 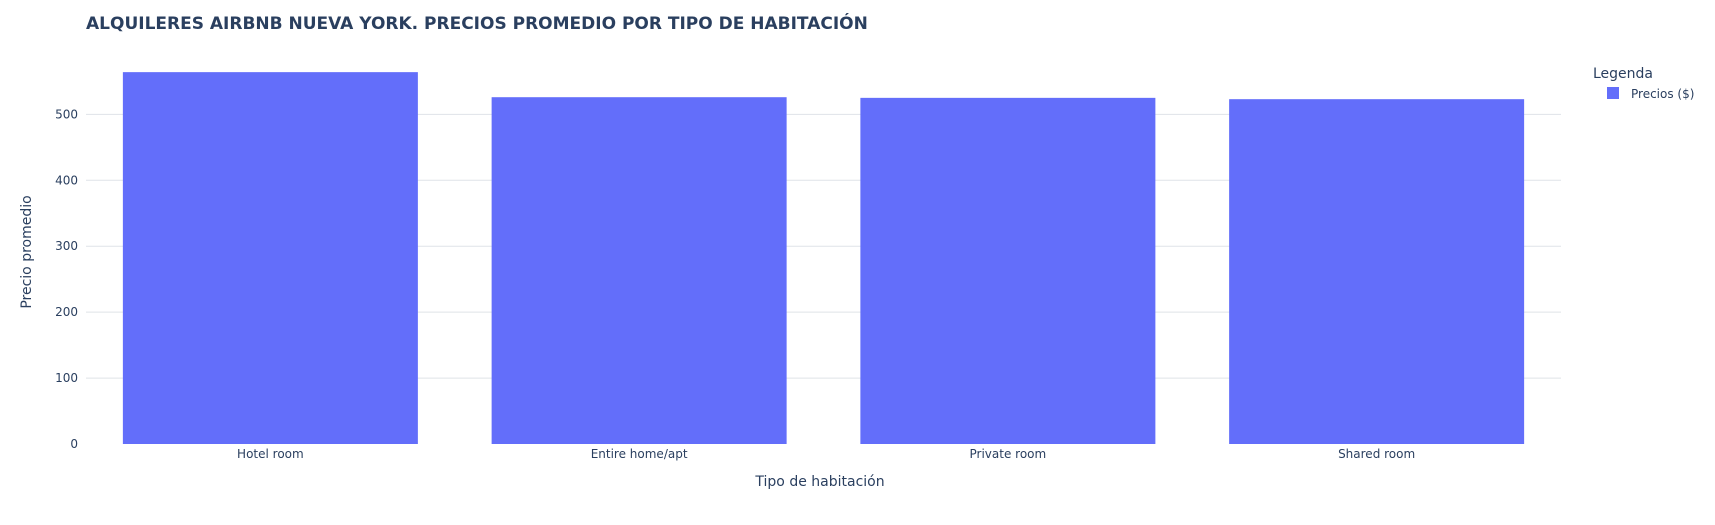 What do you see at coordinates (1613, 93) in the screenshot?
I see `legend-swatch` at bounding box center [1613, 93].